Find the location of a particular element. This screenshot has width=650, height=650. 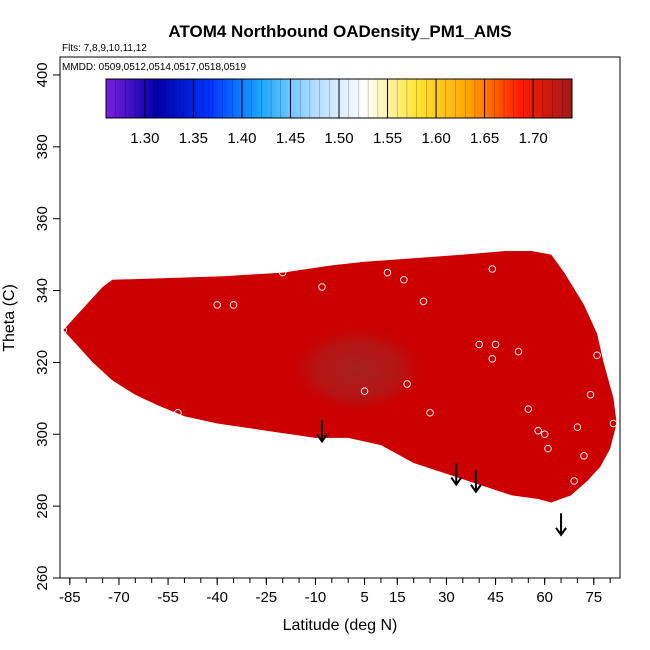

y-tick-label: 340 is located at coordinates (42, 290).